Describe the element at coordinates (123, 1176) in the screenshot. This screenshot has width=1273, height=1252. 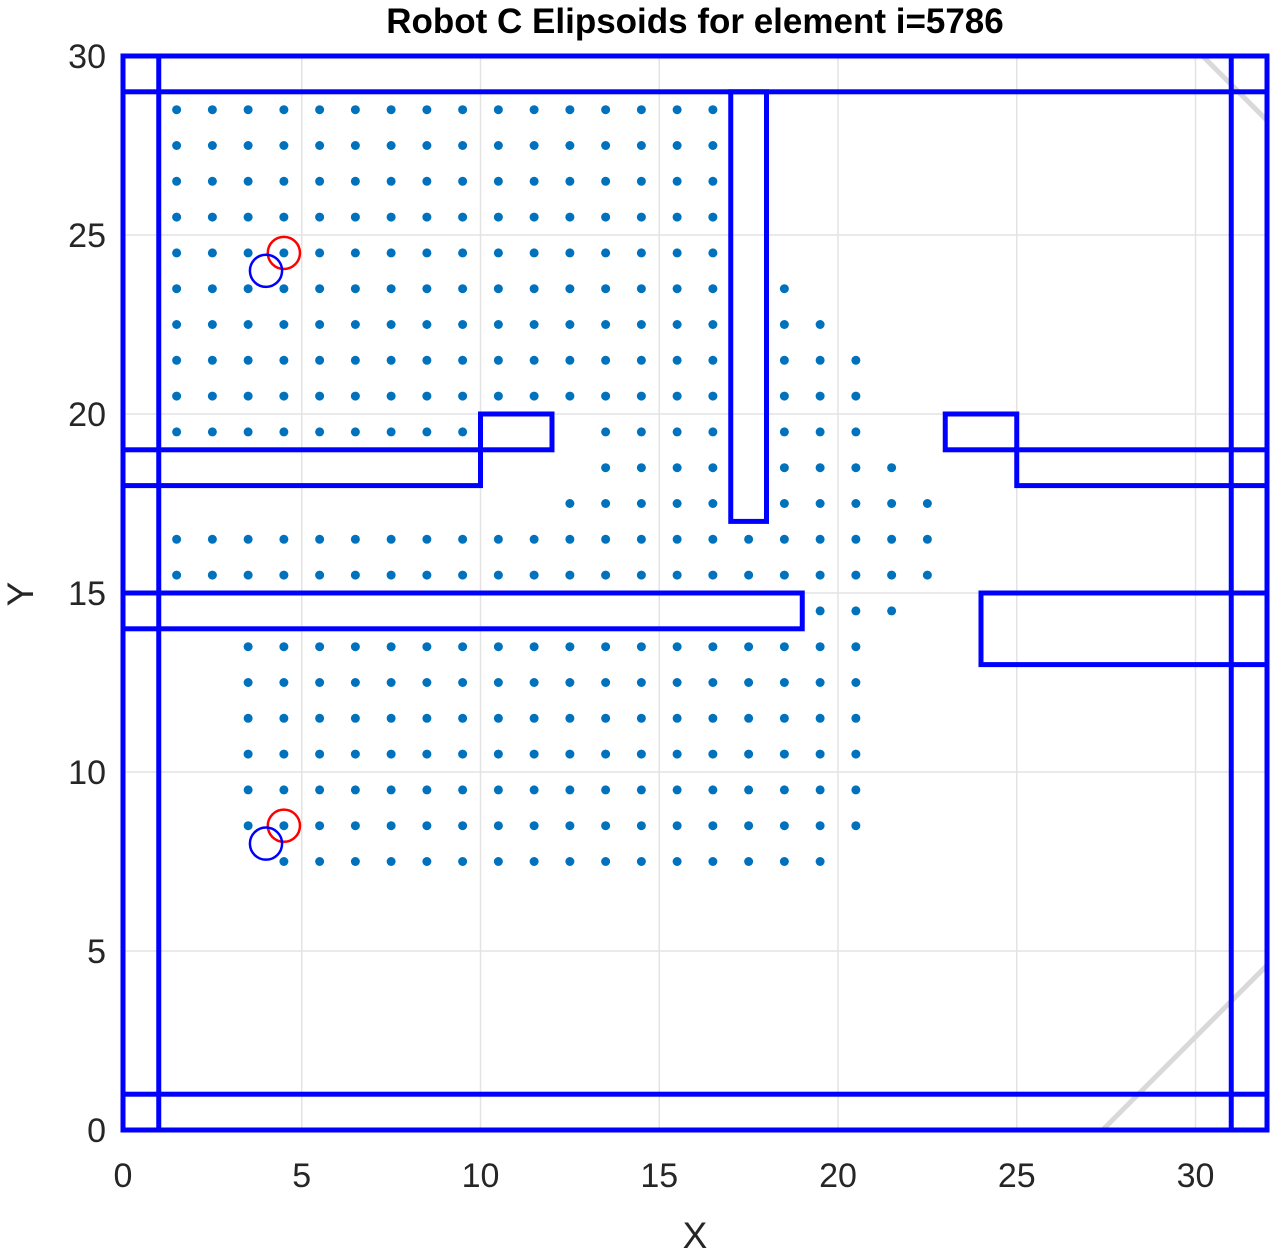
I see `x-tick-label: 0` at that location.